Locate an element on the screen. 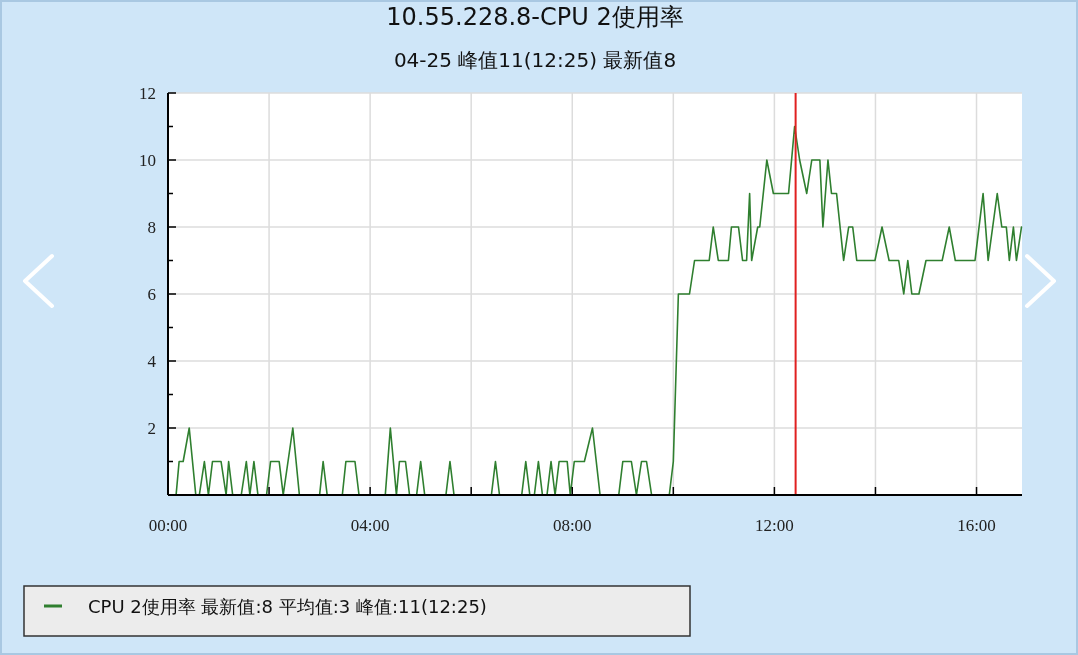 The image size is (1078, 655). y-tick-label: 10 is located at coordinates (147, 160).